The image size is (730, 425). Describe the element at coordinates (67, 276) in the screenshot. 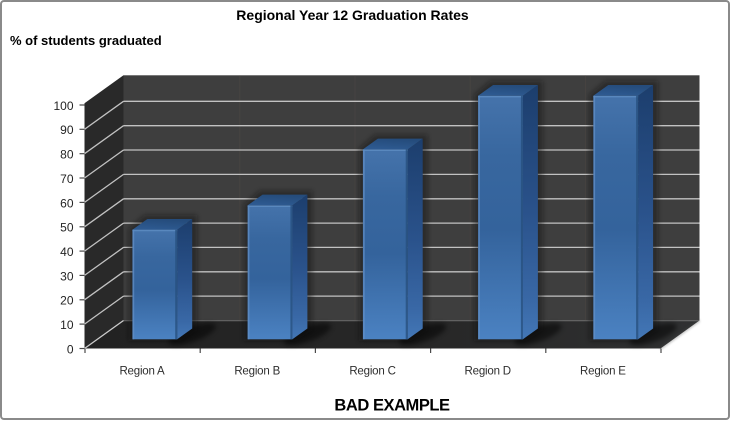

I see `svg-text: 30` at that location.